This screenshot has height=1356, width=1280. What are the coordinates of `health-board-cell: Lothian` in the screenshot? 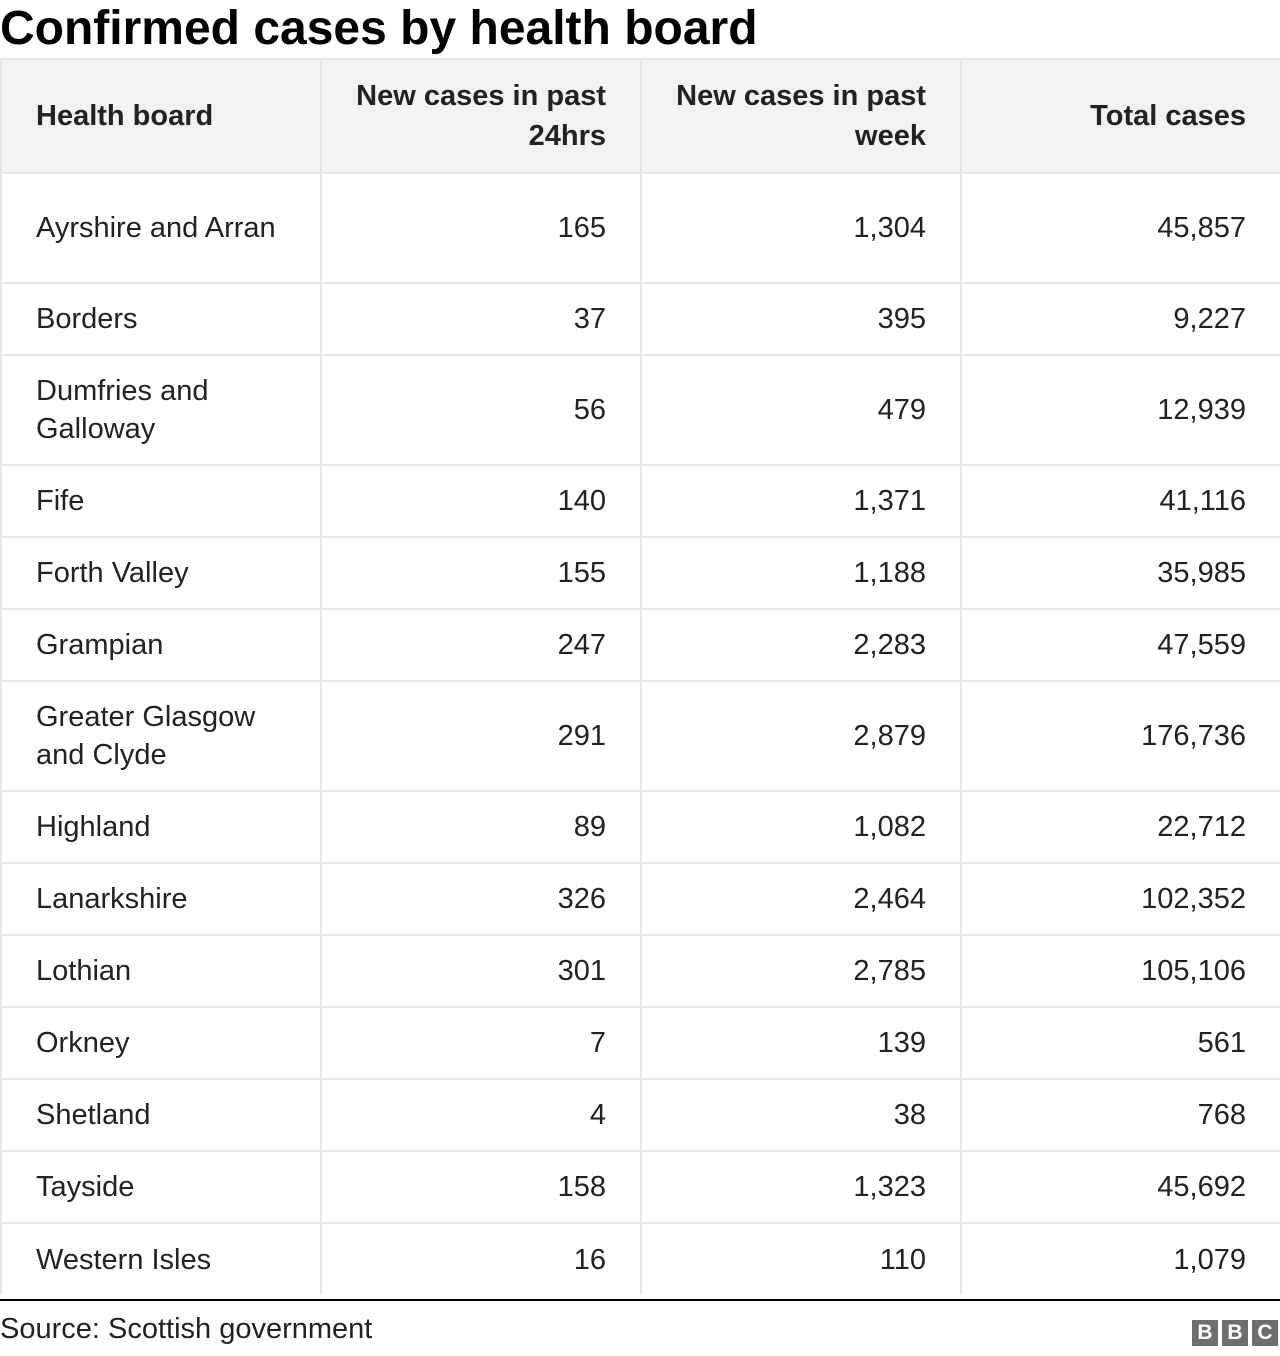 It's located at (161, 971).